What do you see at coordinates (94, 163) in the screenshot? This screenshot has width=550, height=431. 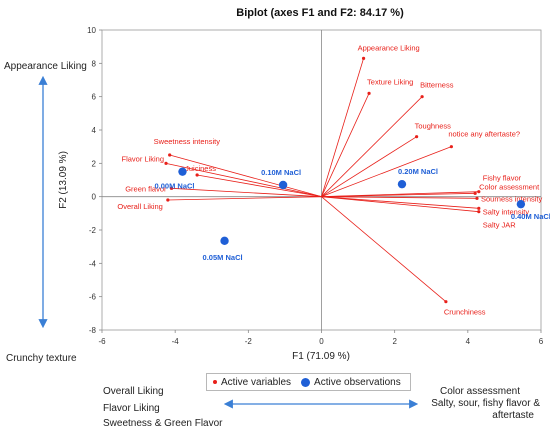 I see `y-tick-label: 2` at bounding box center [94, 163].